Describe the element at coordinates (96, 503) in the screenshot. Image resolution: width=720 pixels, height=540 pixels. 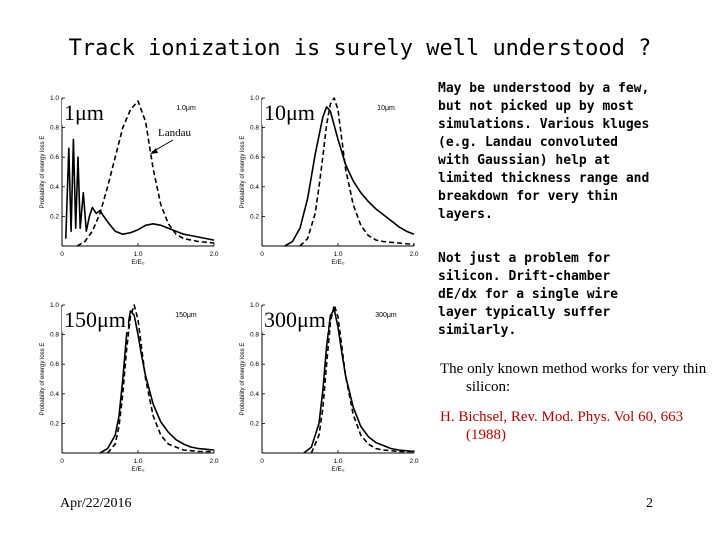
I see `footer-date: Apr/22/2016` at that location.